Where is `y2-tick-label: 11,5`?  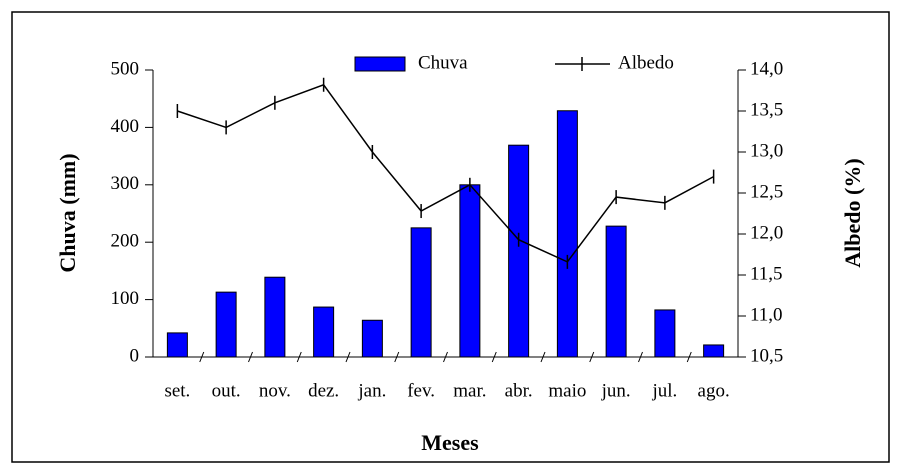
y2-tick-label: 11,5 is located at coordinates (766, 273).